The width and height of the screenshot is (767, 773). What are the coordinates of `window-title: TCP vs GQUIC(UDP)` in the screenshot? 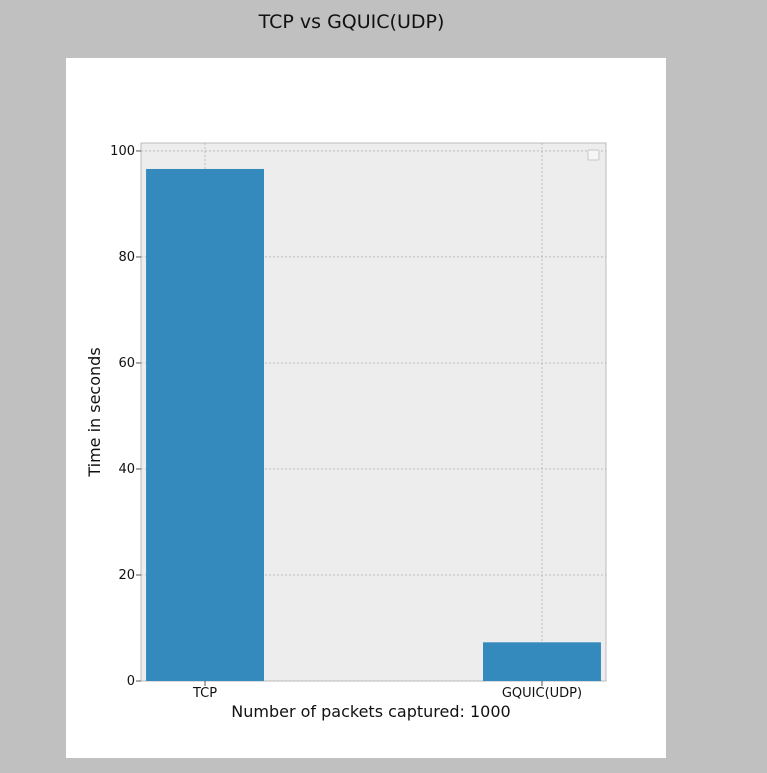 It's located at (351, 22).